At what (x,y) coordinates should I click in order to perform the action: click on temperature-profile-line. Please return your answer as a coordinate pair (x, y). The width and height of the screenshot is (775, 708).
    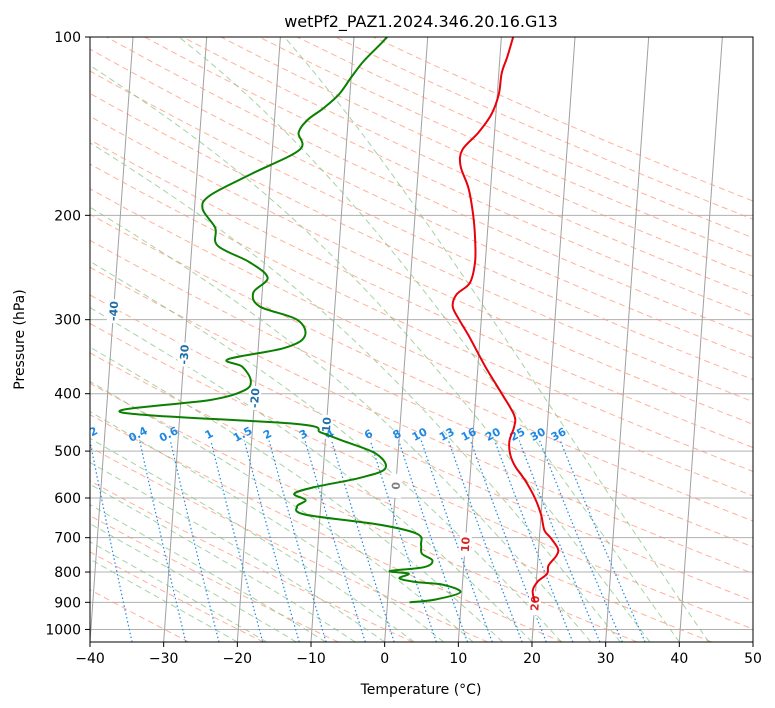
    Looking at the image, I should click on (505, 320).